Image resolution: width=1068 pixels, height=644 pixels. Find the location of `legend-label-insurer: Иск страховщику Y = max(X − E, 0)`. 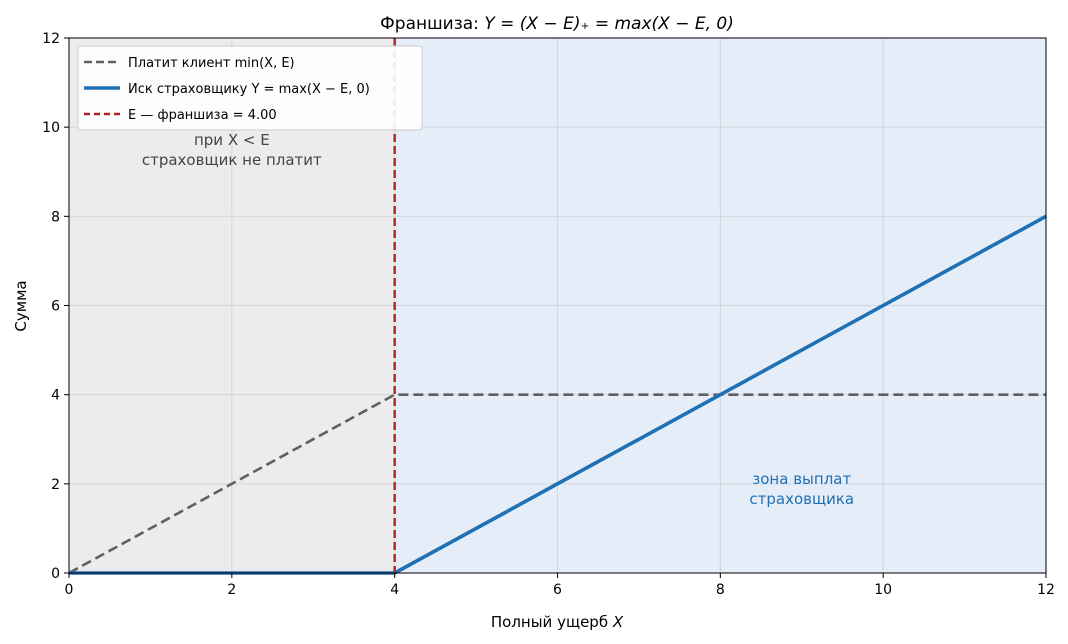

legend-label-insurer: Иск страховщику Y = max(X − E, 0) is located at coordinates (249, 89).